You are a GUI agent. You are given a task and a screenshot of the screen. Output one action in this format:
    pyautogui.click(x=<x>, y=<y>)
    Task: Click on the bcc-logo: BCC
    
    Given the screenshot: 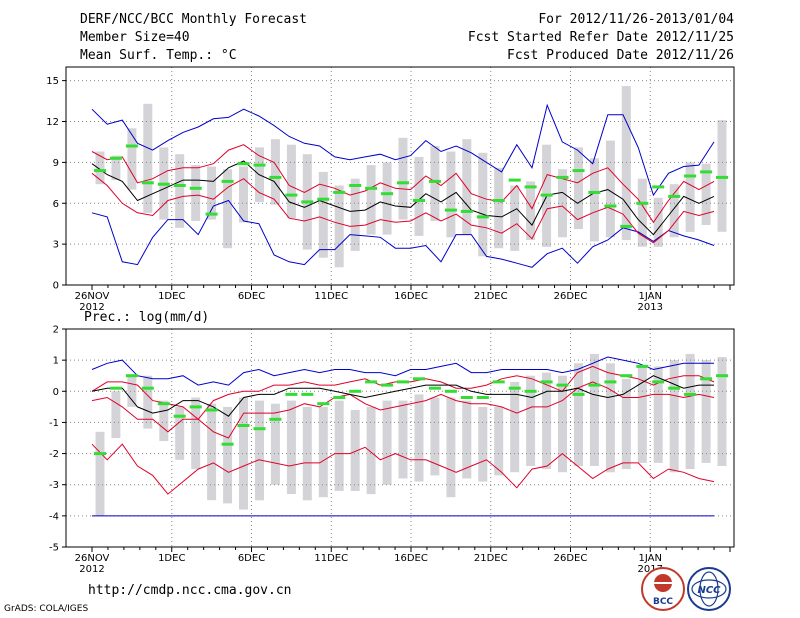 What is the action you would take?
    pyautogui.click(x=663, y=589)
    